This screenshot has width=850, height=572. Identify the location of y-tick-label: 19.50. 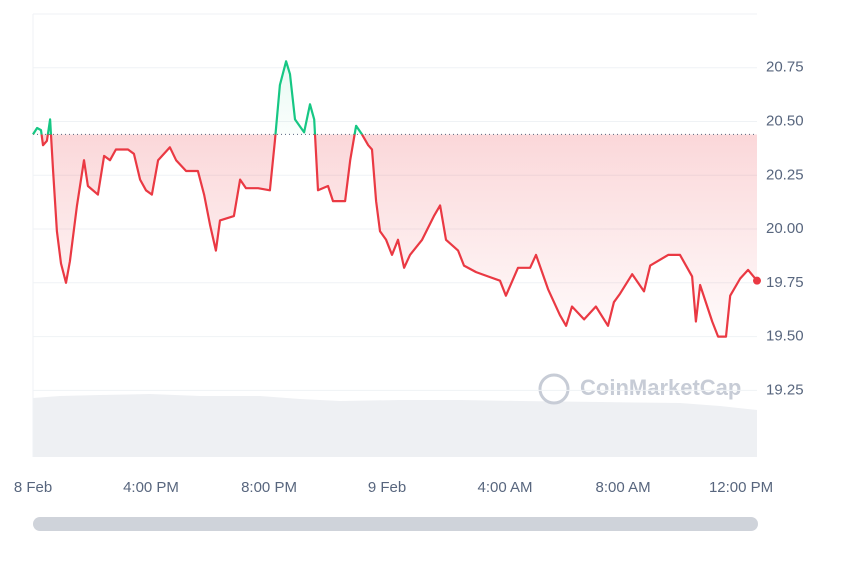
(785, 336).